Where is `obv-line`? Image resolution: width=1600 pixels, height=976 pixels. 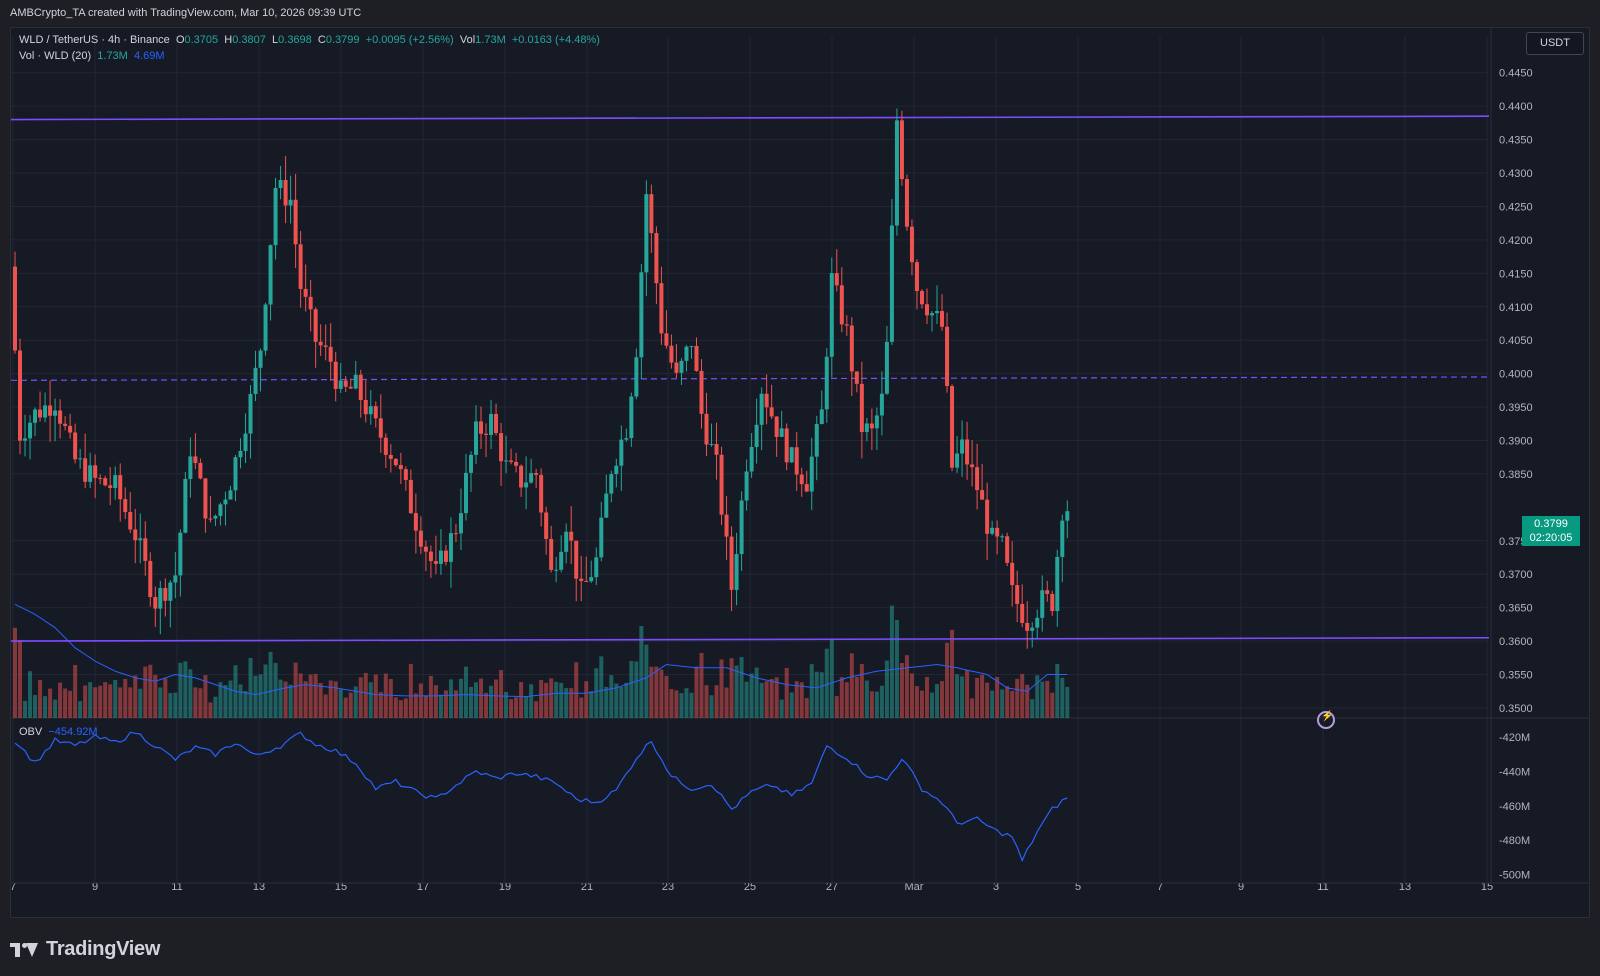
obv-line is located at coordinates (541, 797).